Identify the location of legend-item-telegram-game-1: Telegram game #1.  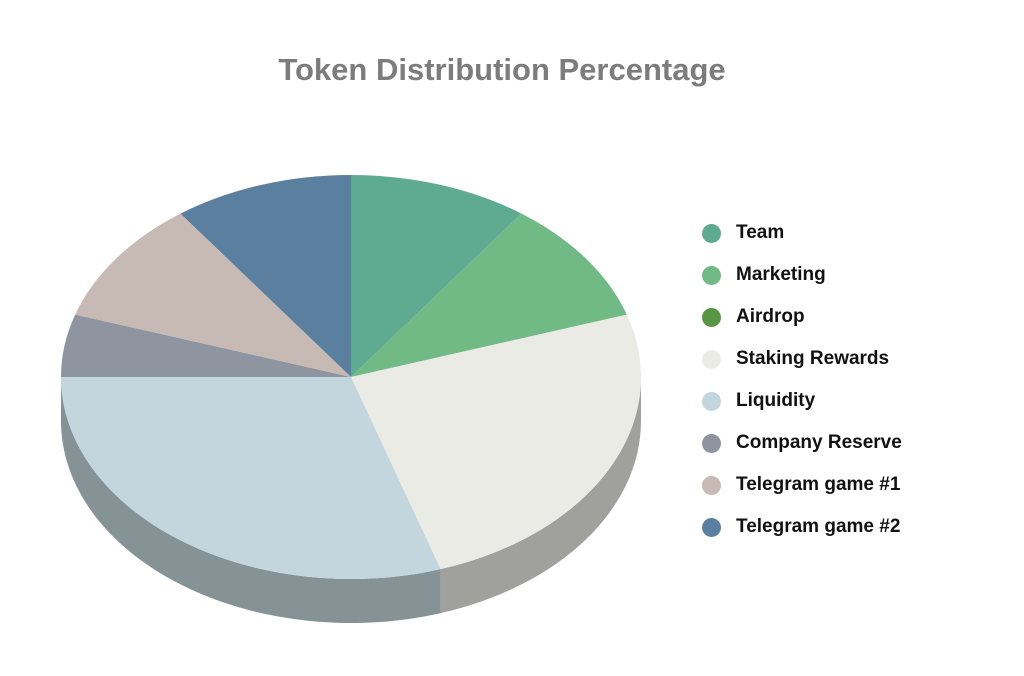
(802, 485).